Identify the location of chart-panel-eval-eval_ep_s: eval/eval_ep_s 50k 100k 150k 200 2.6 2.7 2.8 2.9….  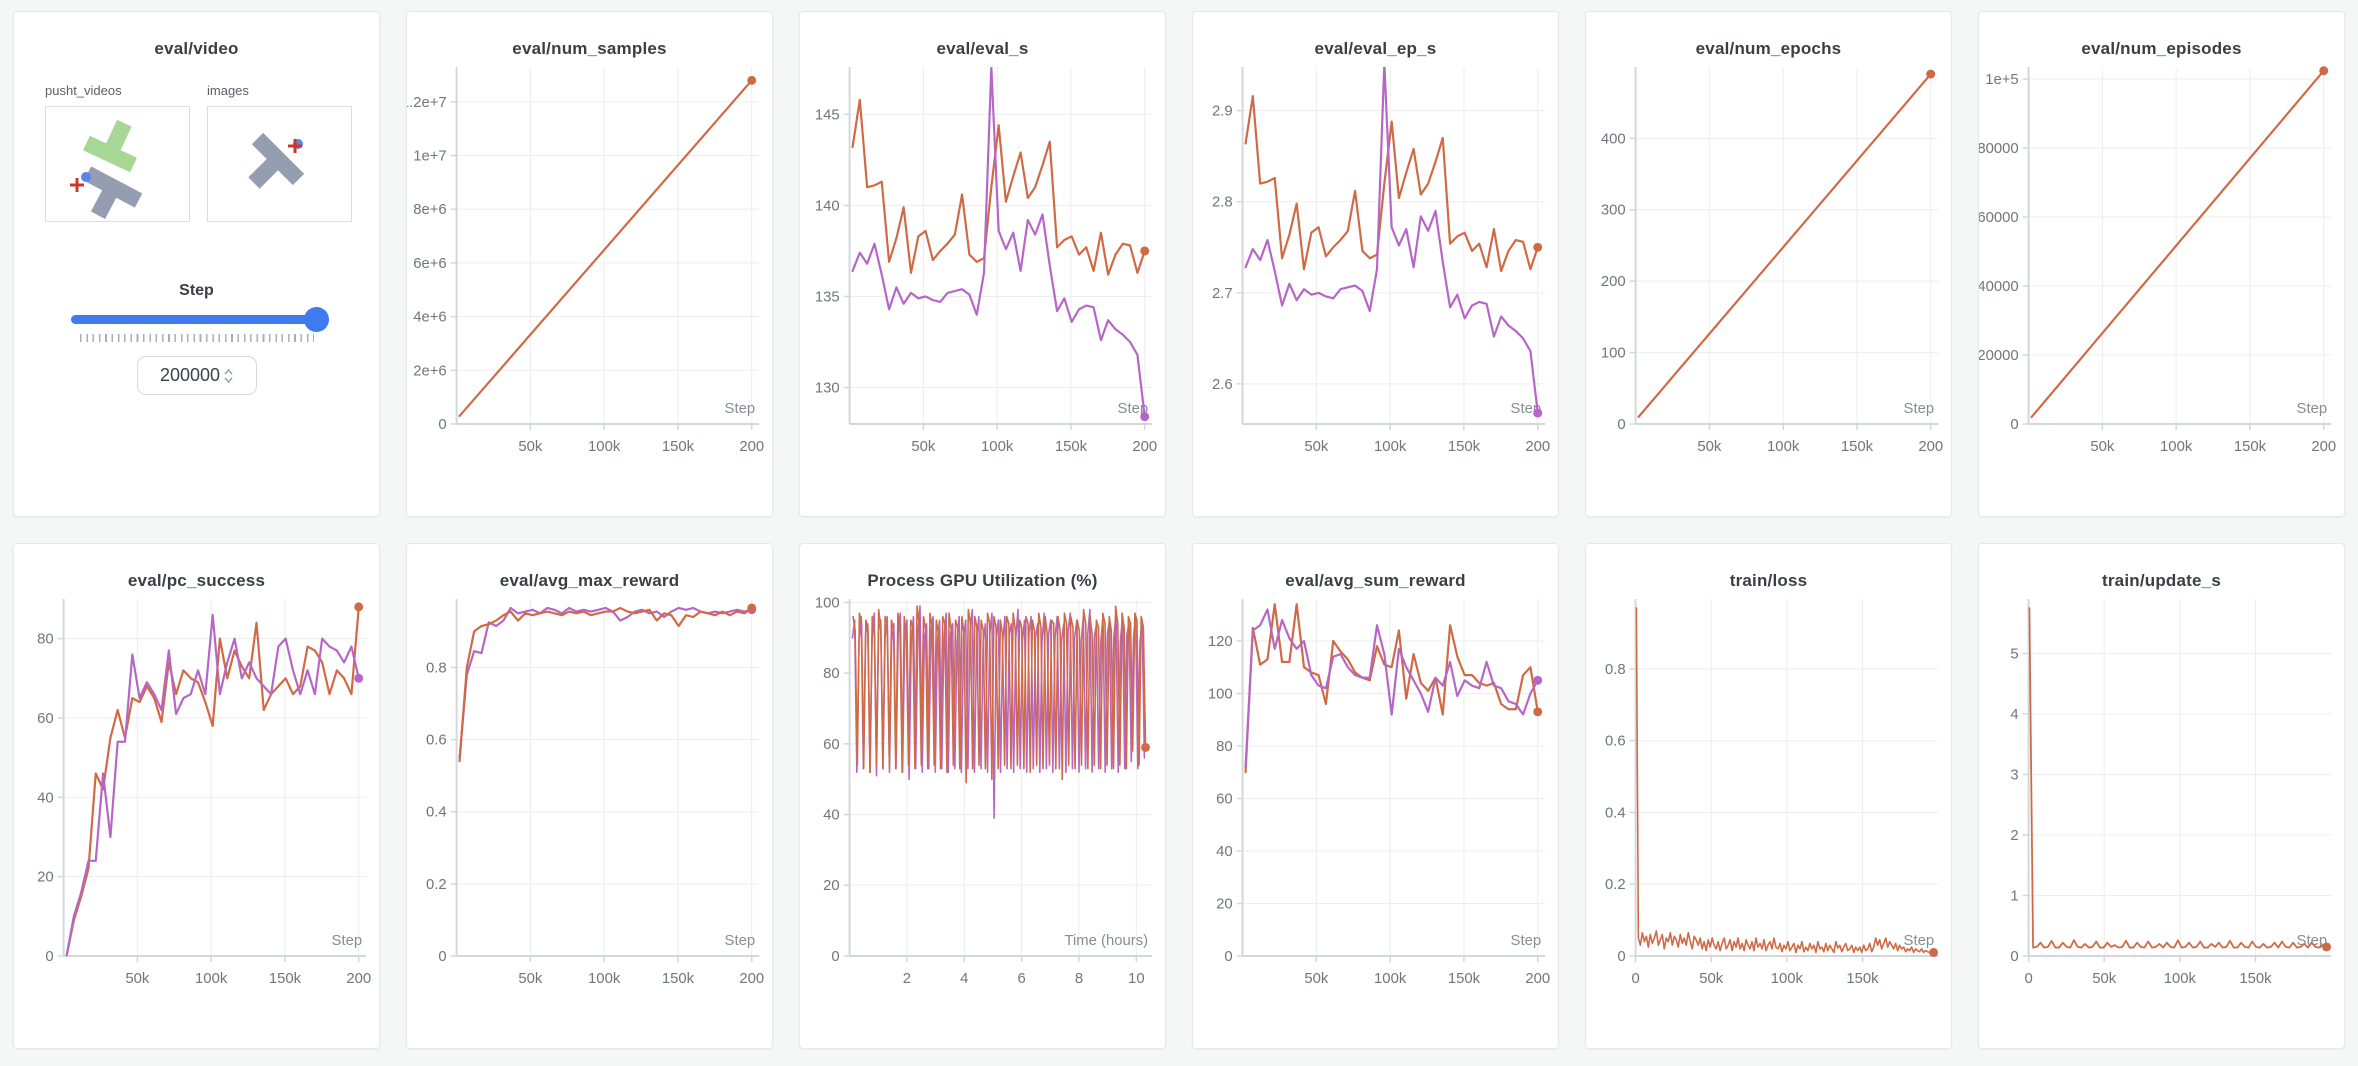
(1375, 264).